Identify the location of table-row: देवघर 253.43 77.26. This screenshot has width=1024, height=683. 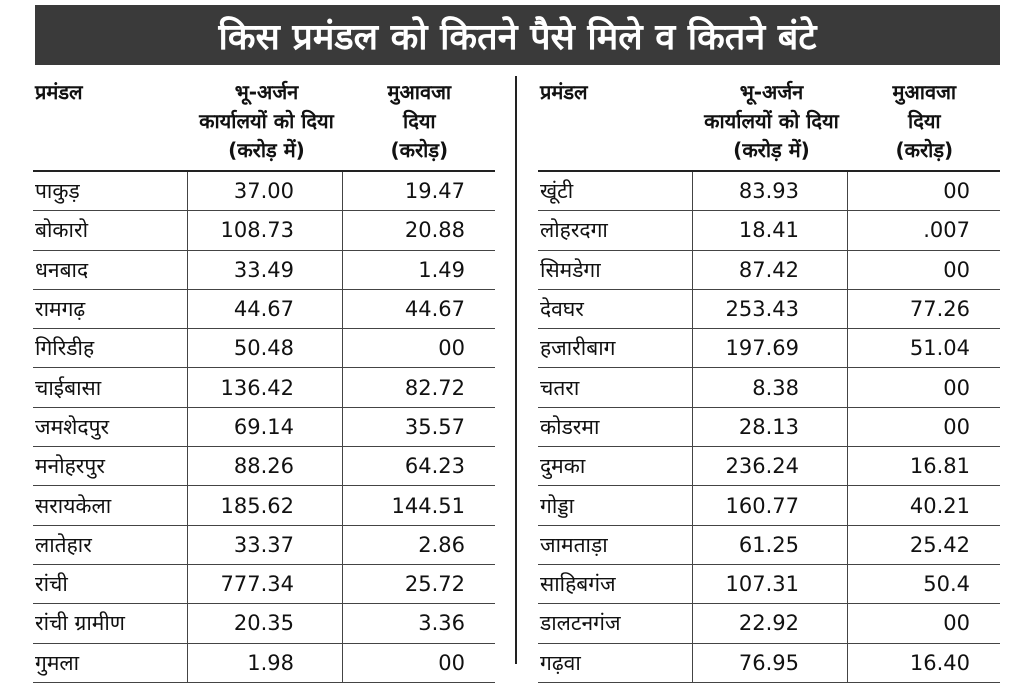
(769, 309).